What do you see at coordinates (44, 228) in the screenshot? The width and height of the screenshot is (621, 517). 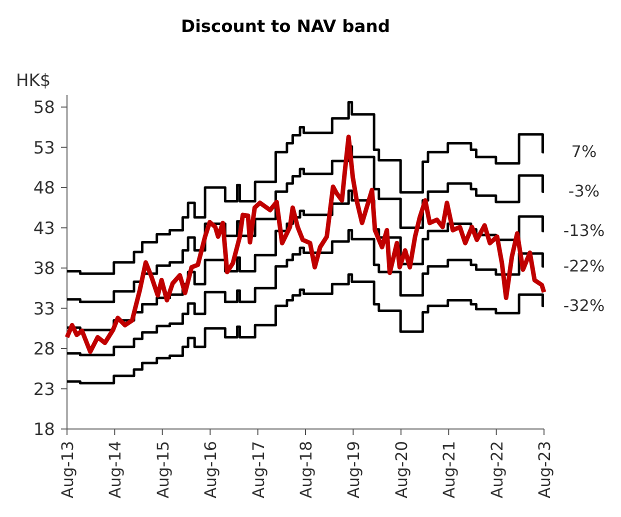 I see `y-tick-label: 43` at bounding box center [44, 228].